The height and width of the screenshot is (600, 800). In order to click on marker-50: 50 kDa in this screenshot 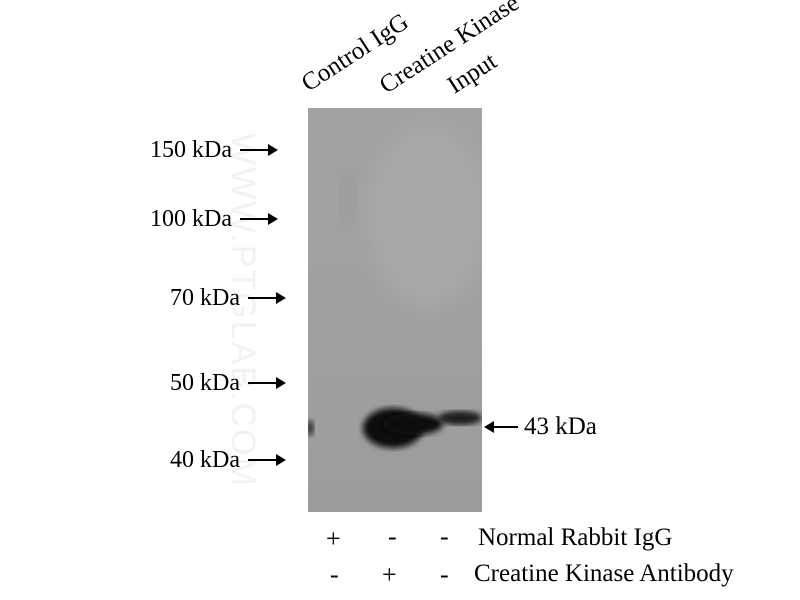, I will do `click(237, 383)`.